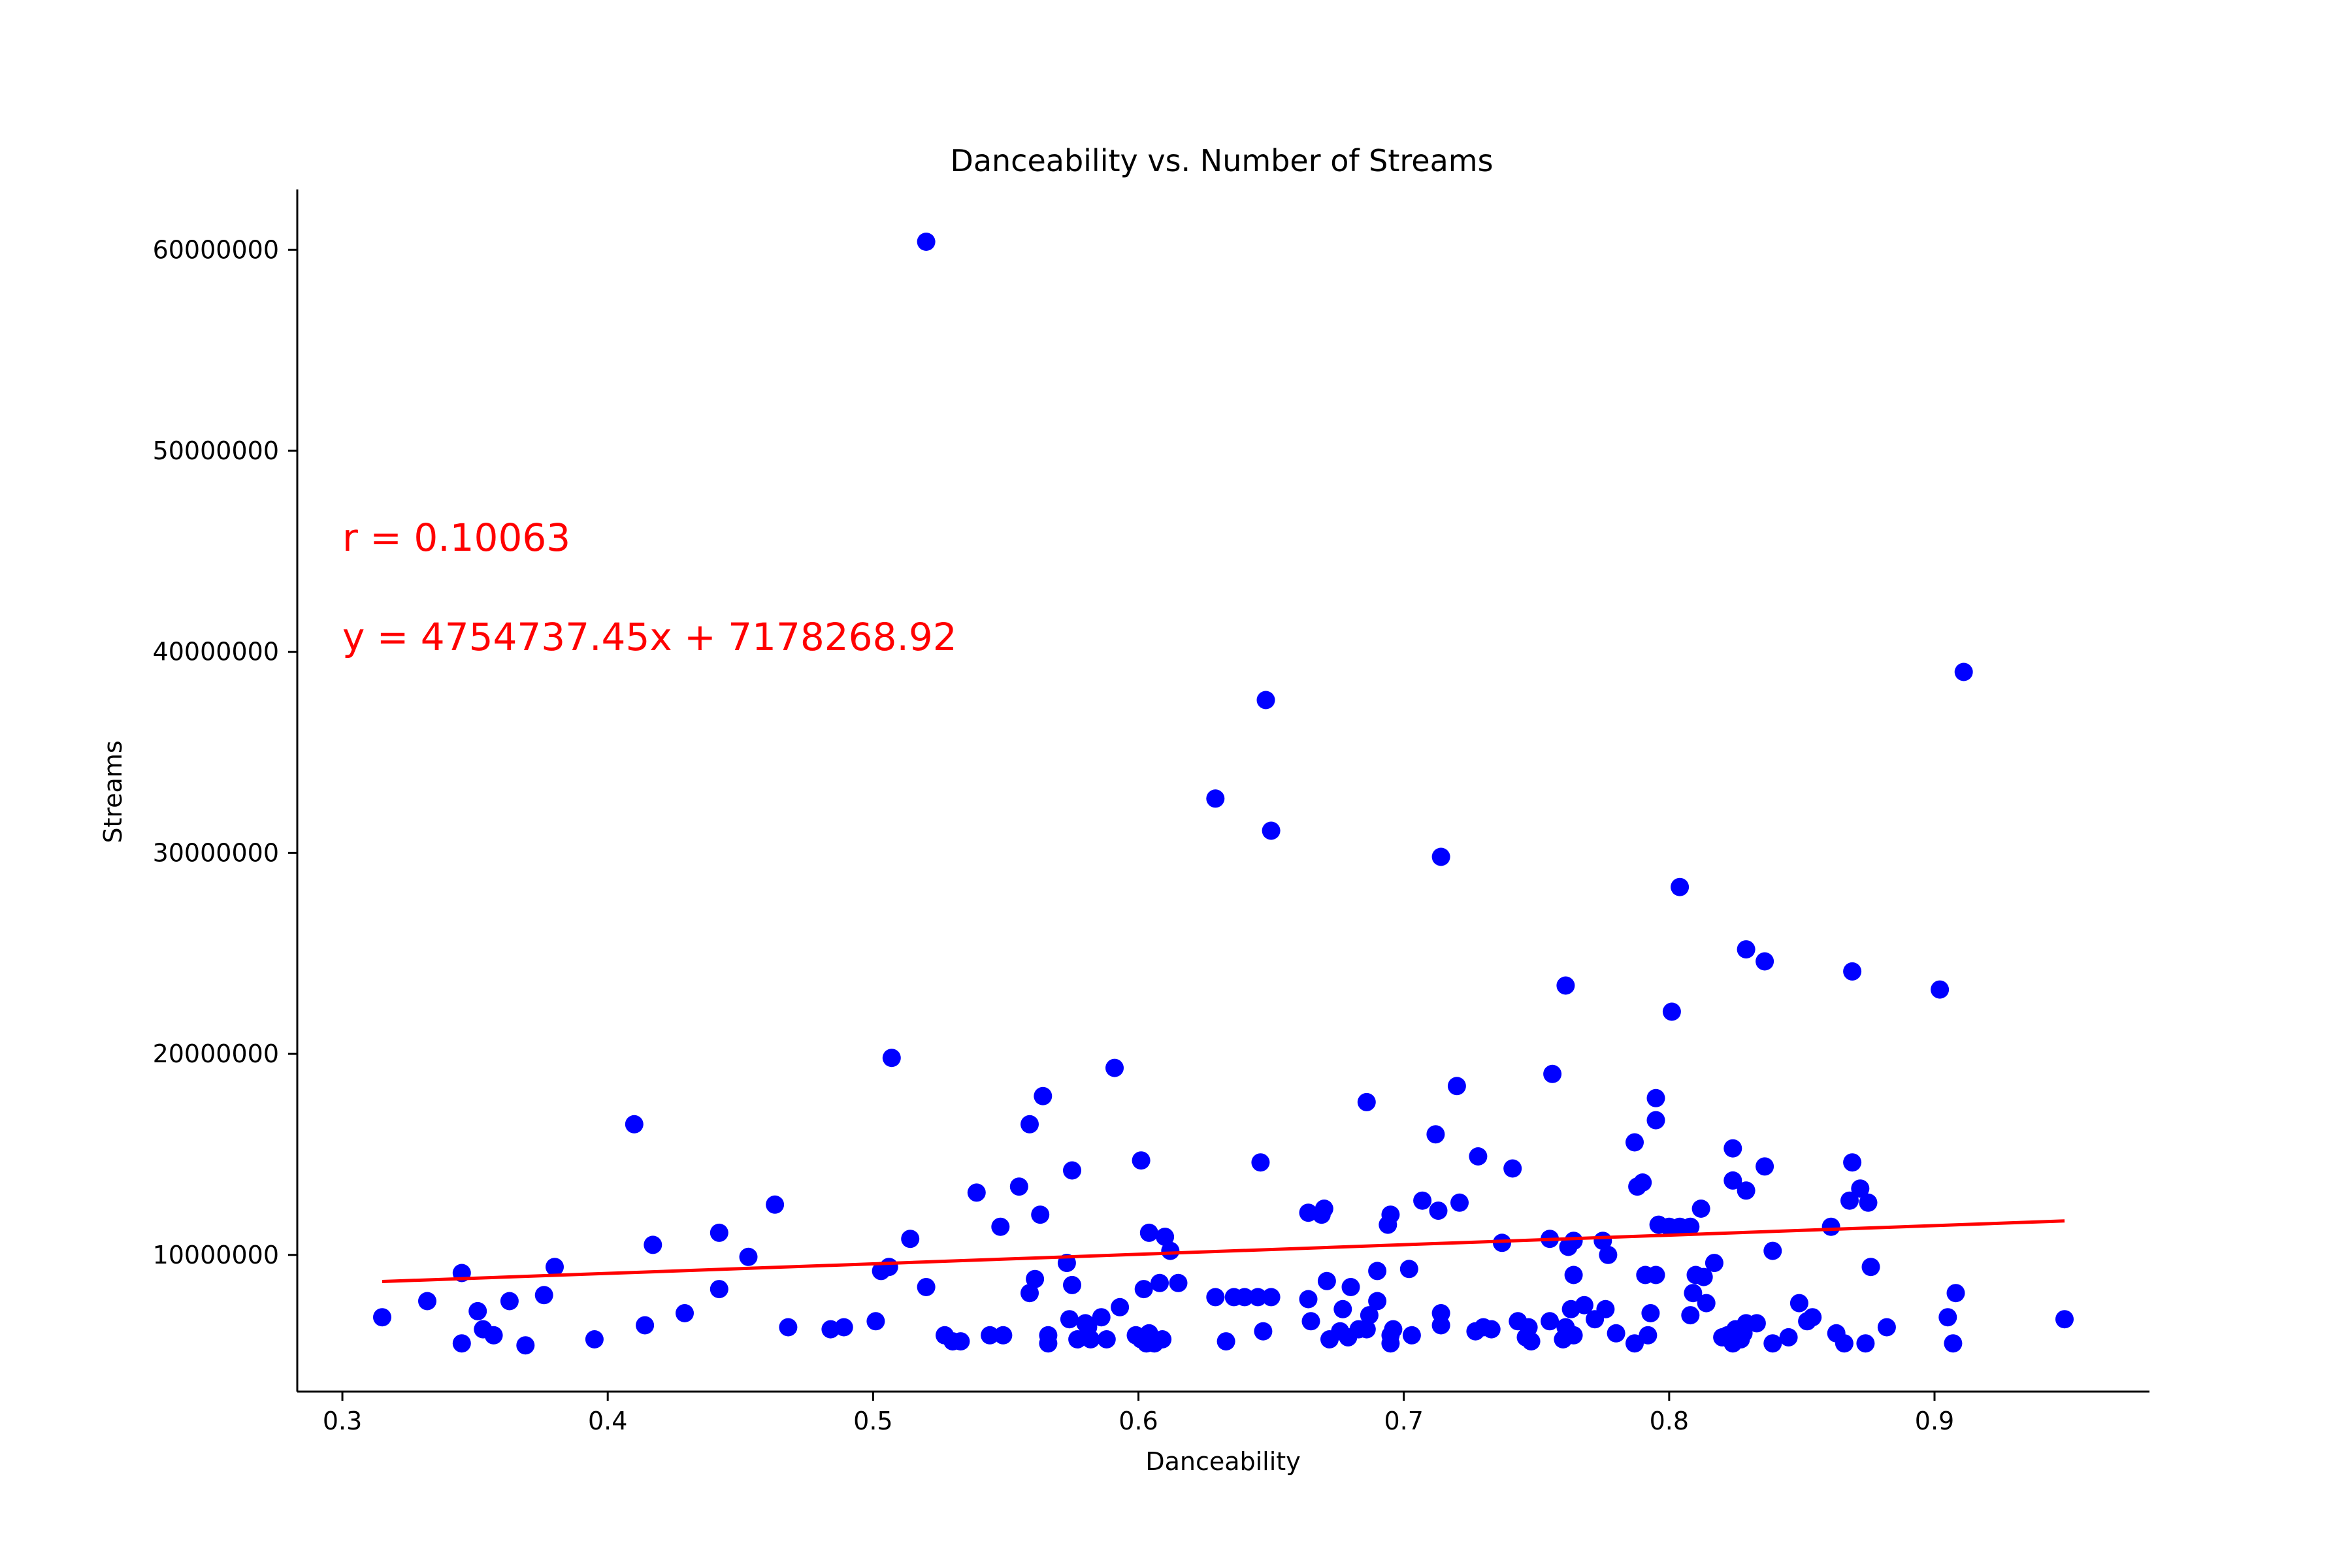  Describe the element at coordinates (1223, 1251) in the screenshot. I see `trend-line` at that location.